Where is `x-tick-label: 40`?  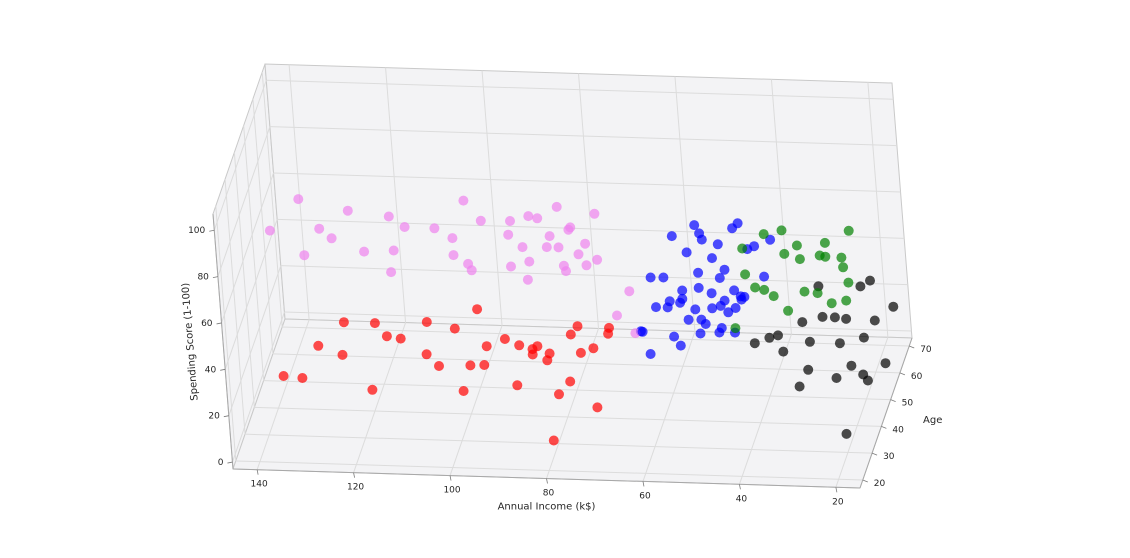 x-tick-label: 40 is located at coordinates (742, 499).